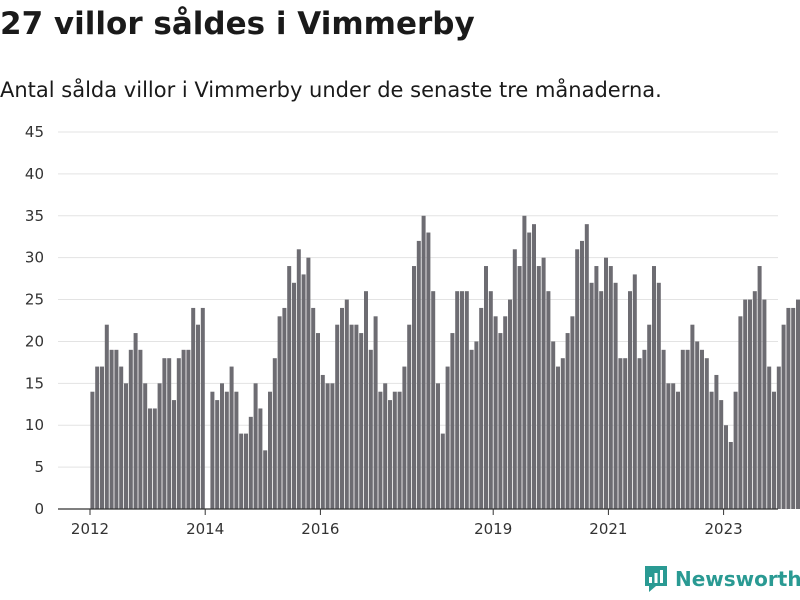 The image size is (800, 600). Describe the element at coordinates (34, 216) in the screenshot. I see `y-tick-label: 35` at that location.